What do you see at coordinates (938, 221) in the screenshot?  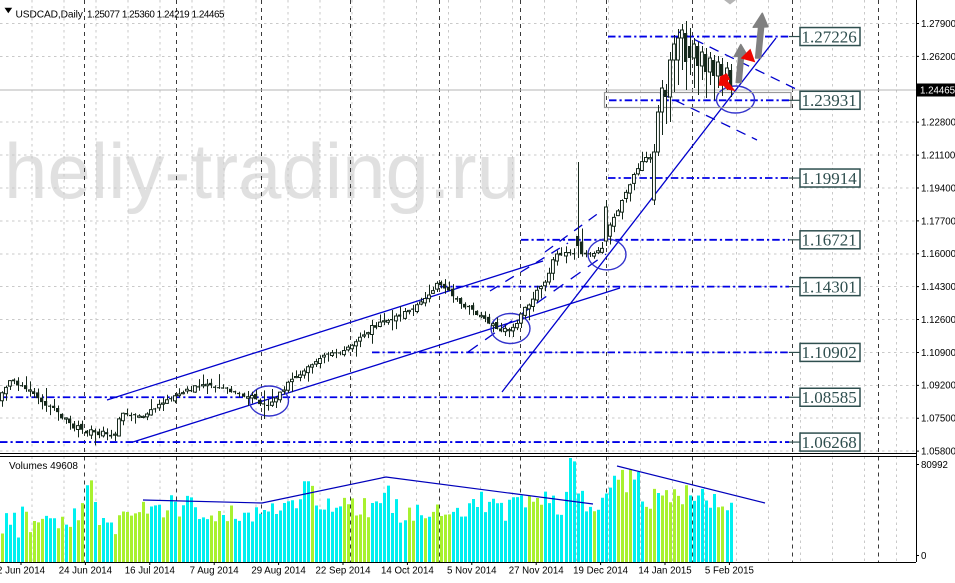 I see `svg-text: 1.17700` at bounding box center [938, 221].